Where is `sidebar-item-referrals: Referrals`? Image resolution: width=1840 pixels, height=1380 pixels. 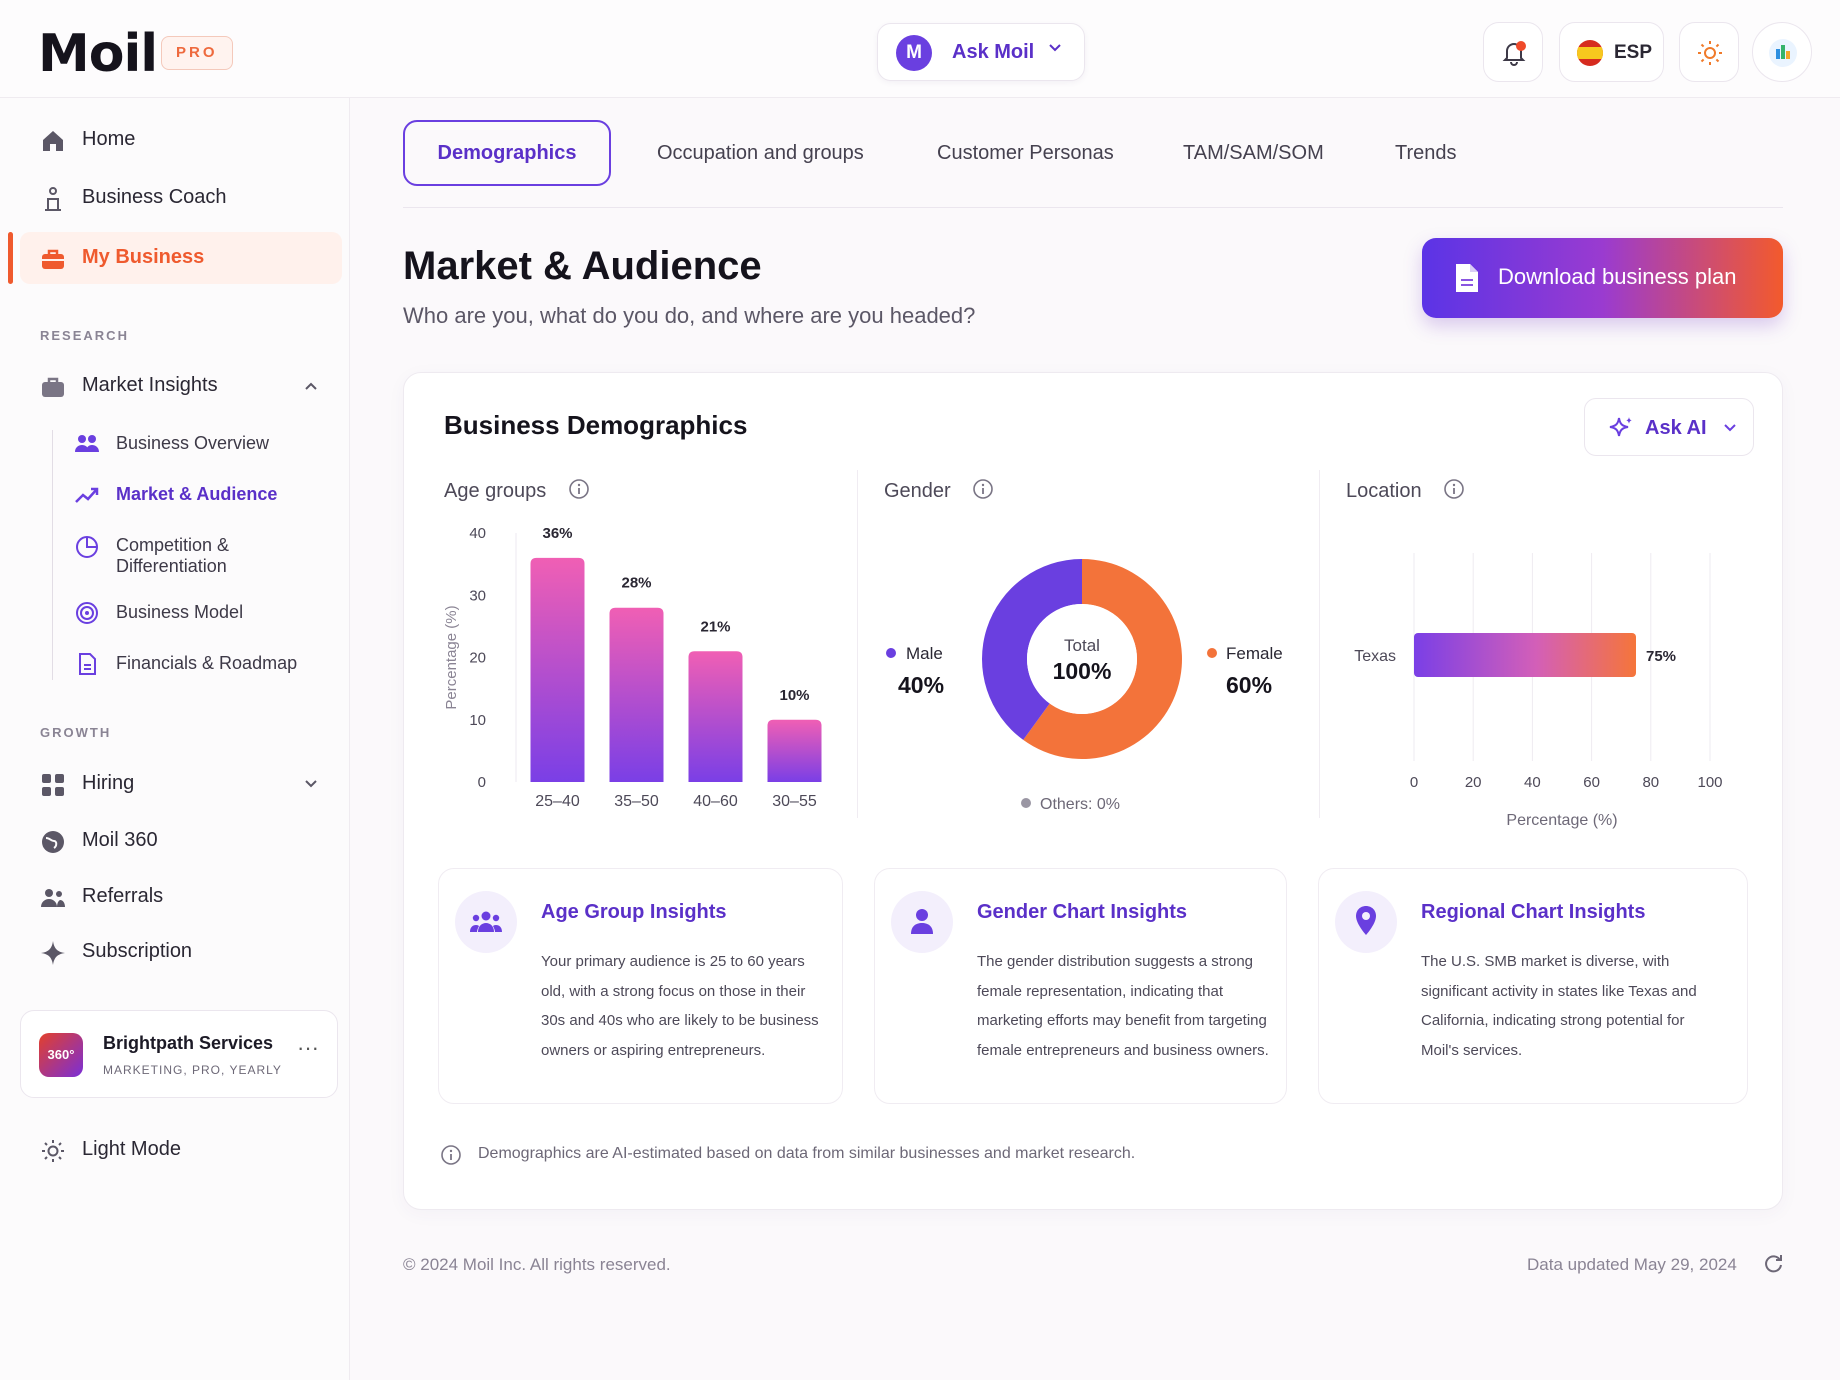
sidebar-item-referrals: Referrals is located at coordinates (181, 897).